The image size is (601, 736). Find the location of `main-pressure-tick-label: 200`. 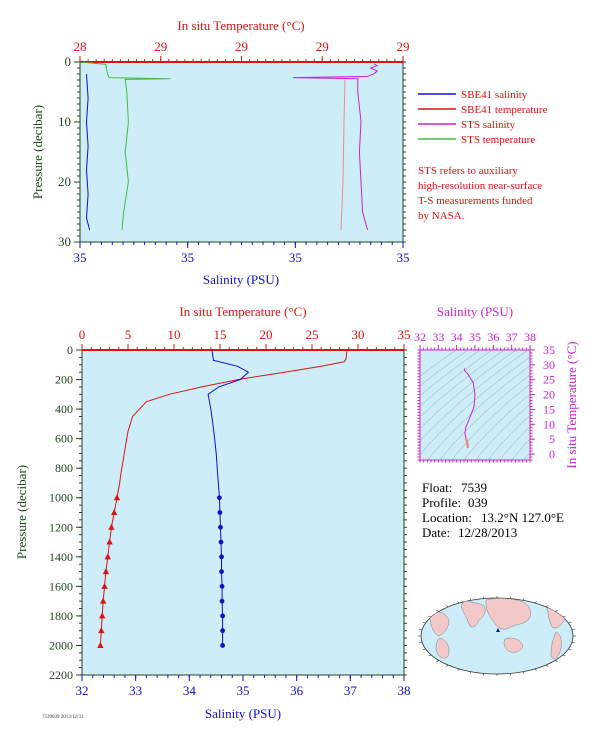

main-pressure-tick-label: 200 is located at coordinates (64, 380).